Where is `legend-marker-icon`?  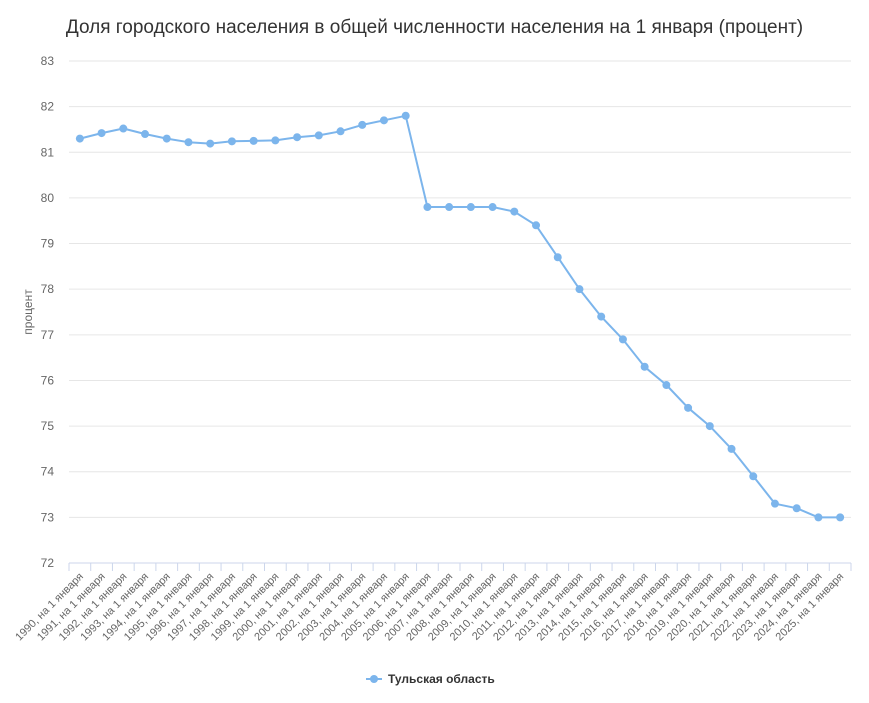 legend-marker-icon is located at coordinates (374, 679).